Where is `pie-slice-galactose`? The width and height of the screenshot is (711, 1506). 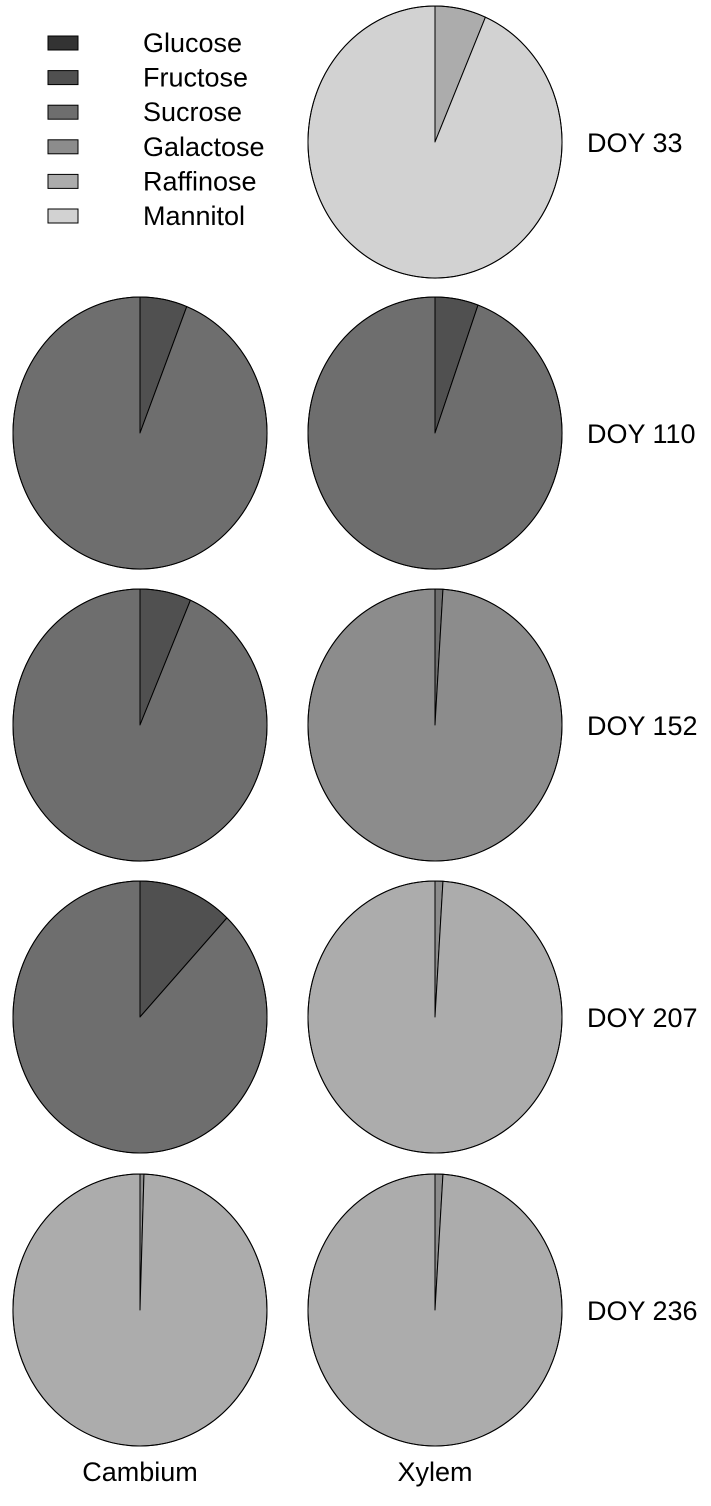
pie-slice-galactose is located at coordinates (435, 725).